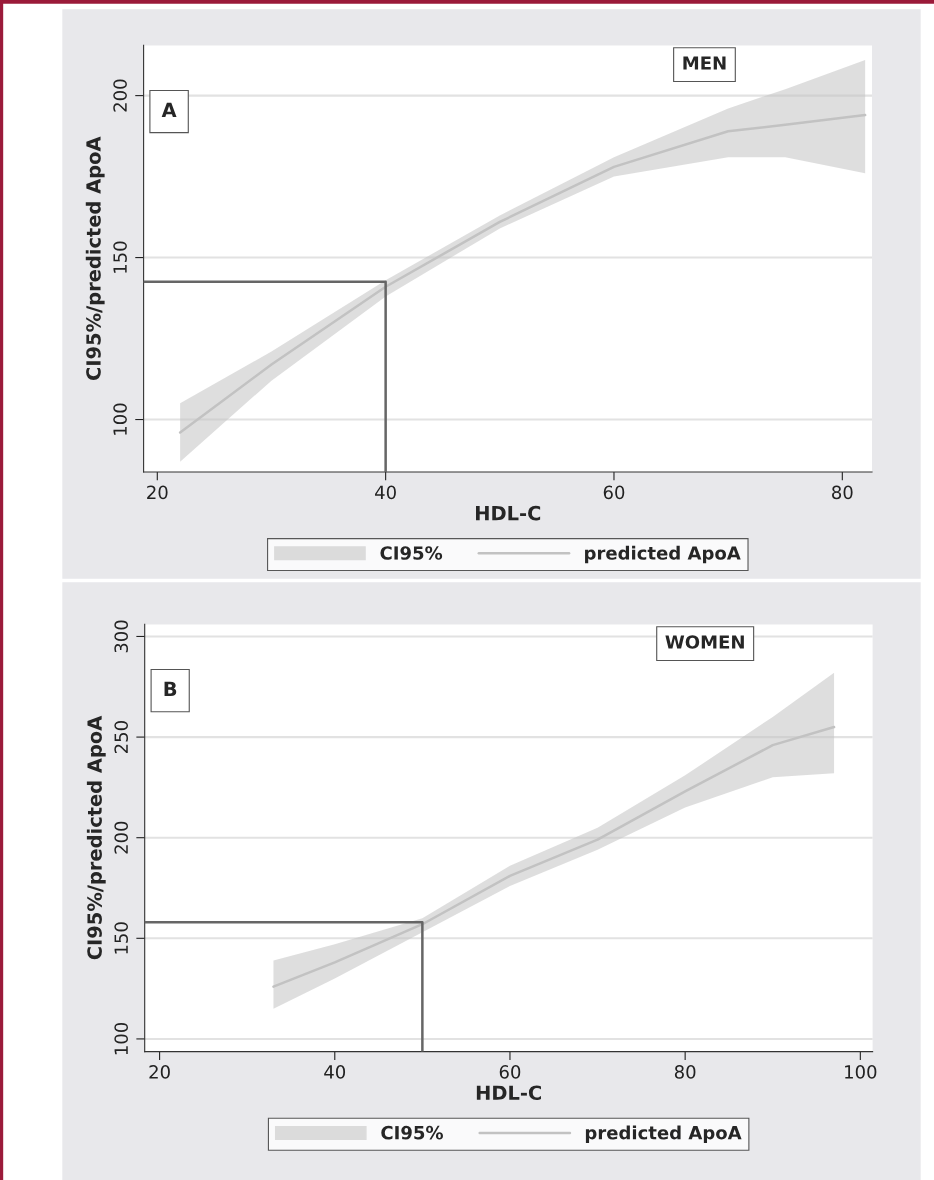 This screenshot has width=934, height=1180. I want to click on x-tick-label: 100, so click(861, 1072).